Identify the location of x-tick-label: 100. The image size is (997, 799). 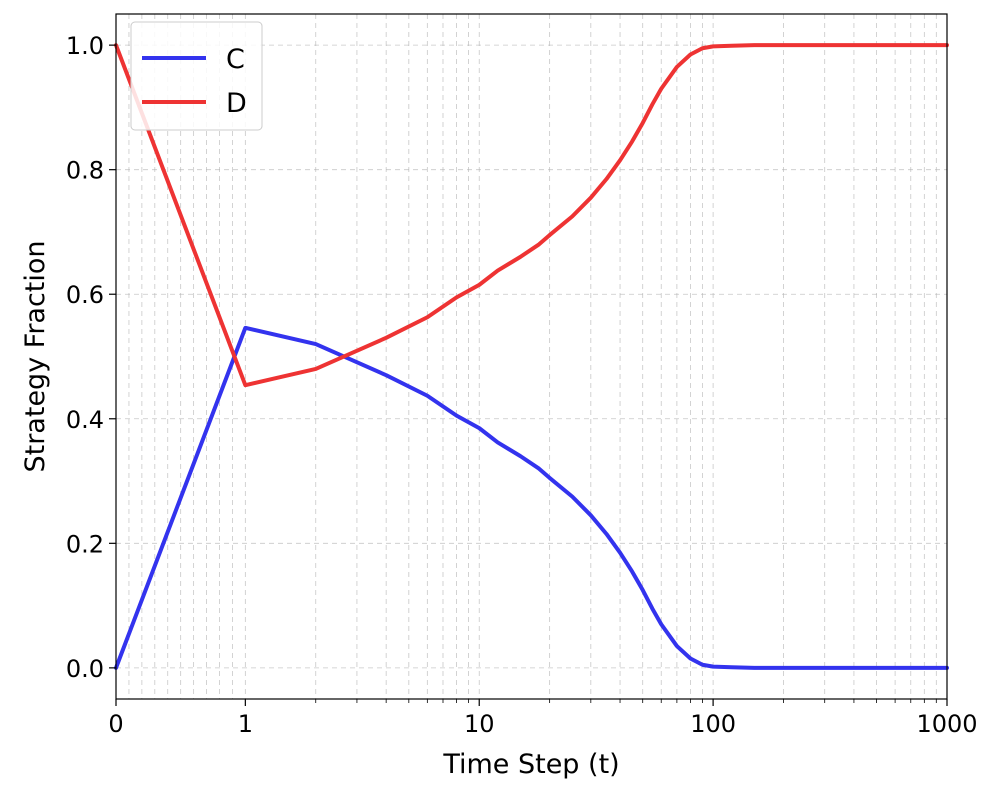
(713, 724).